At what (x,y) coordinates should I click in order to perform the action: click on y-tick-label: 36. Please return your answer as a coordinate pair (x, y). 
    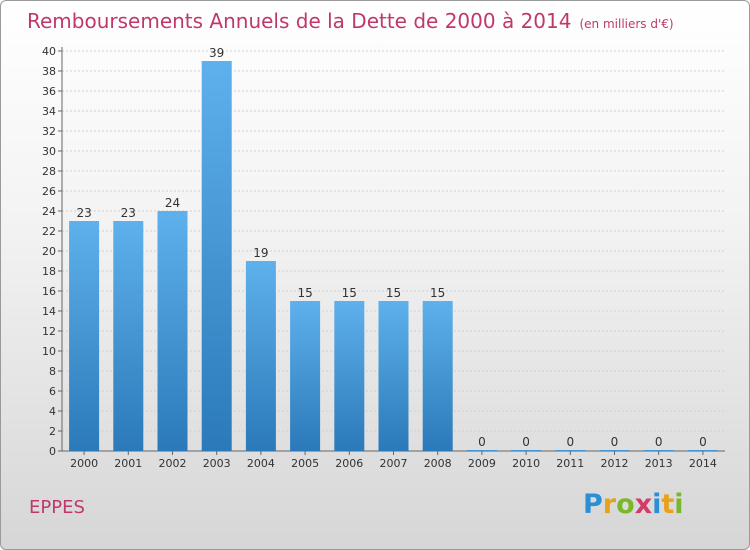
    Looking at the image, I should click on (49, 91).